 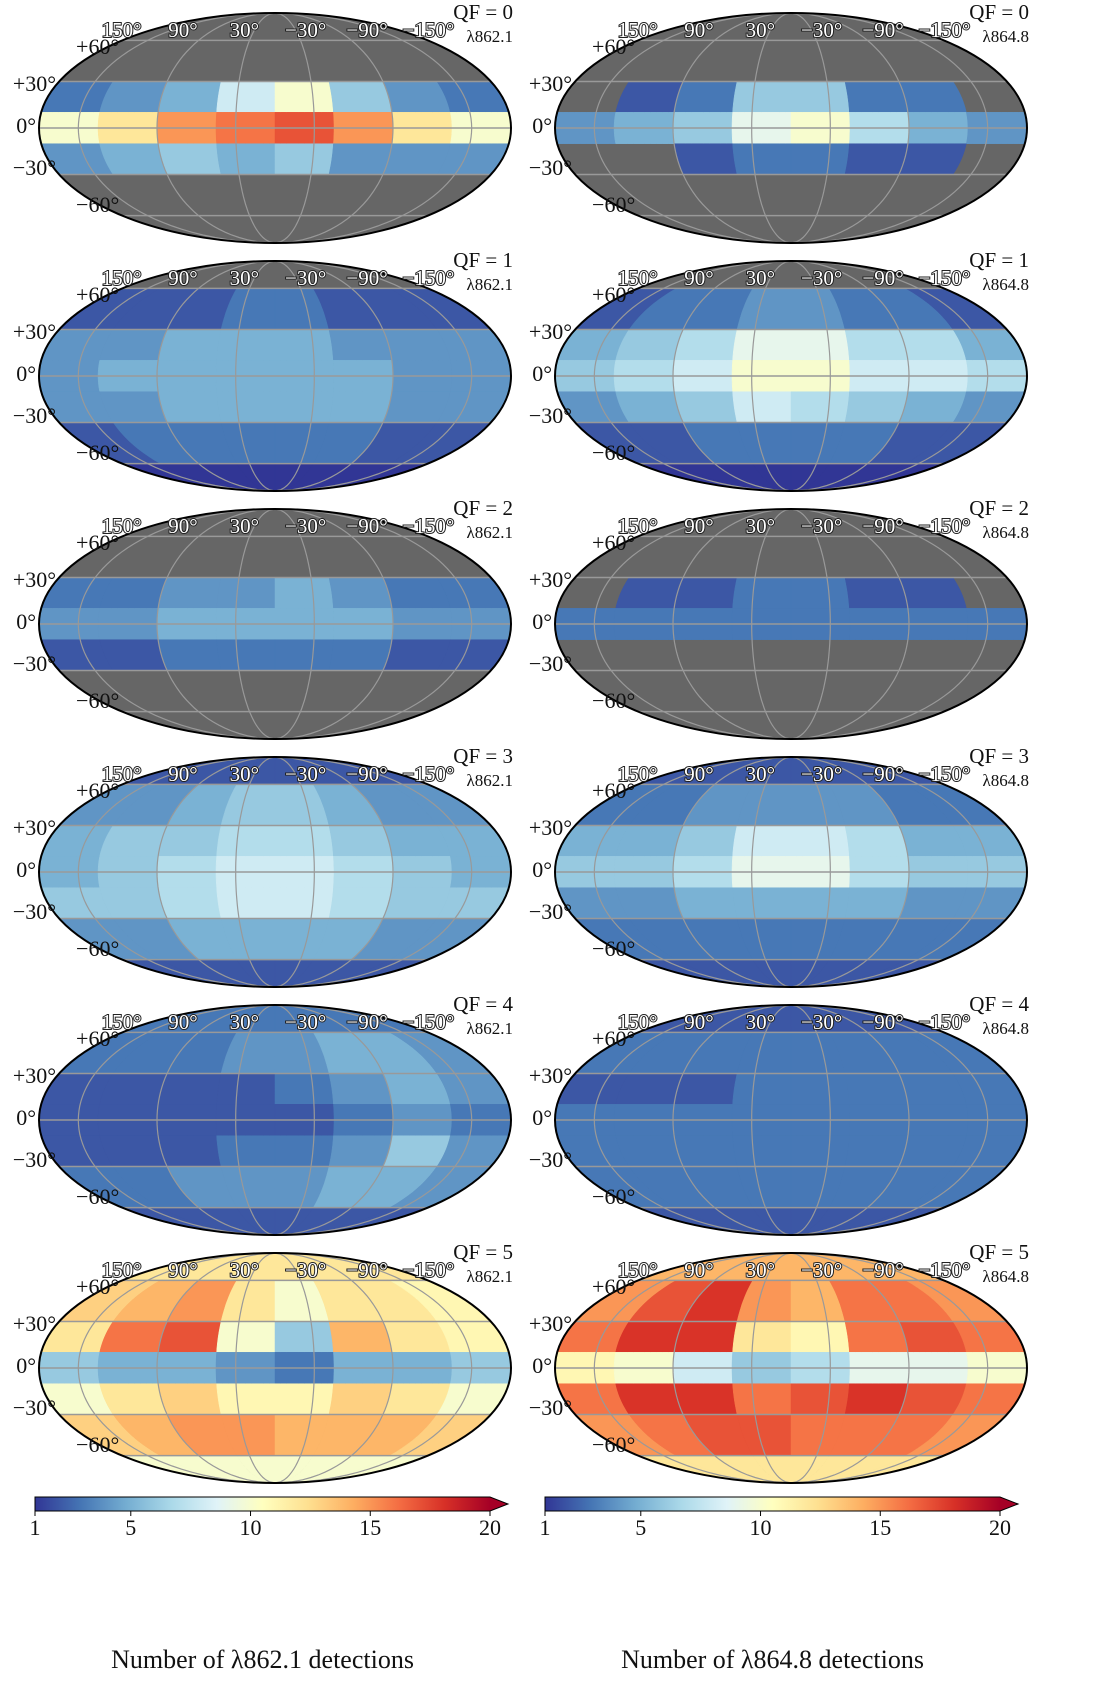 I want to click on panel-title: QF = 3, so click(x=999, y=756).